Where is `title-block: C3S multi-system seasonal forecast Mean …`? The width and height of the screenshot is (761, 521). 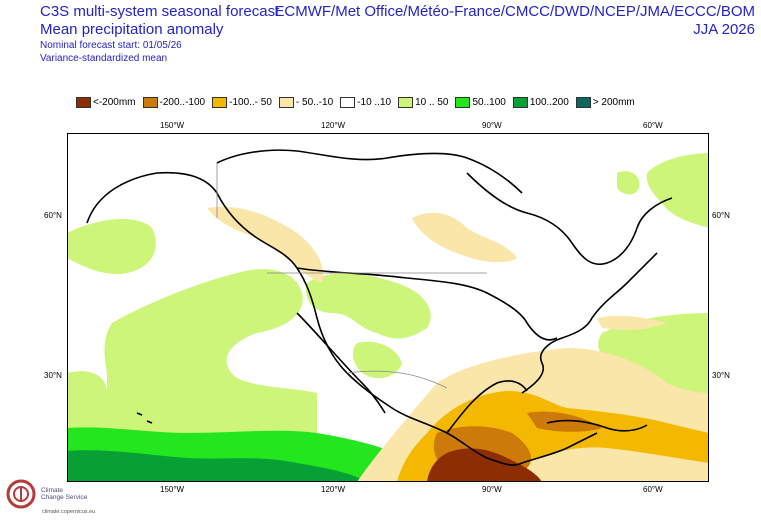 title-block: C3S multi-system seasonal forecast Mean … is located at coordinates (159, 34).